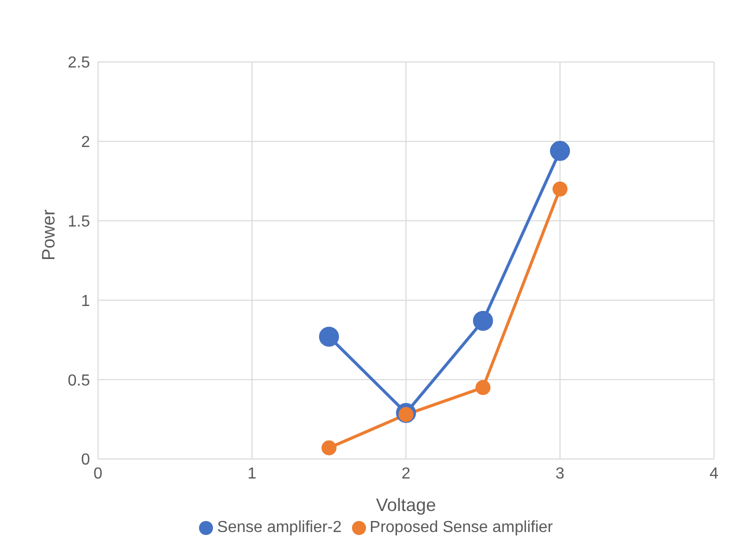 The image size is (742, 555). Describe the element at coordinates (406, 505) in the screenshot. I see `x-axis-title: Voltage` at that location.